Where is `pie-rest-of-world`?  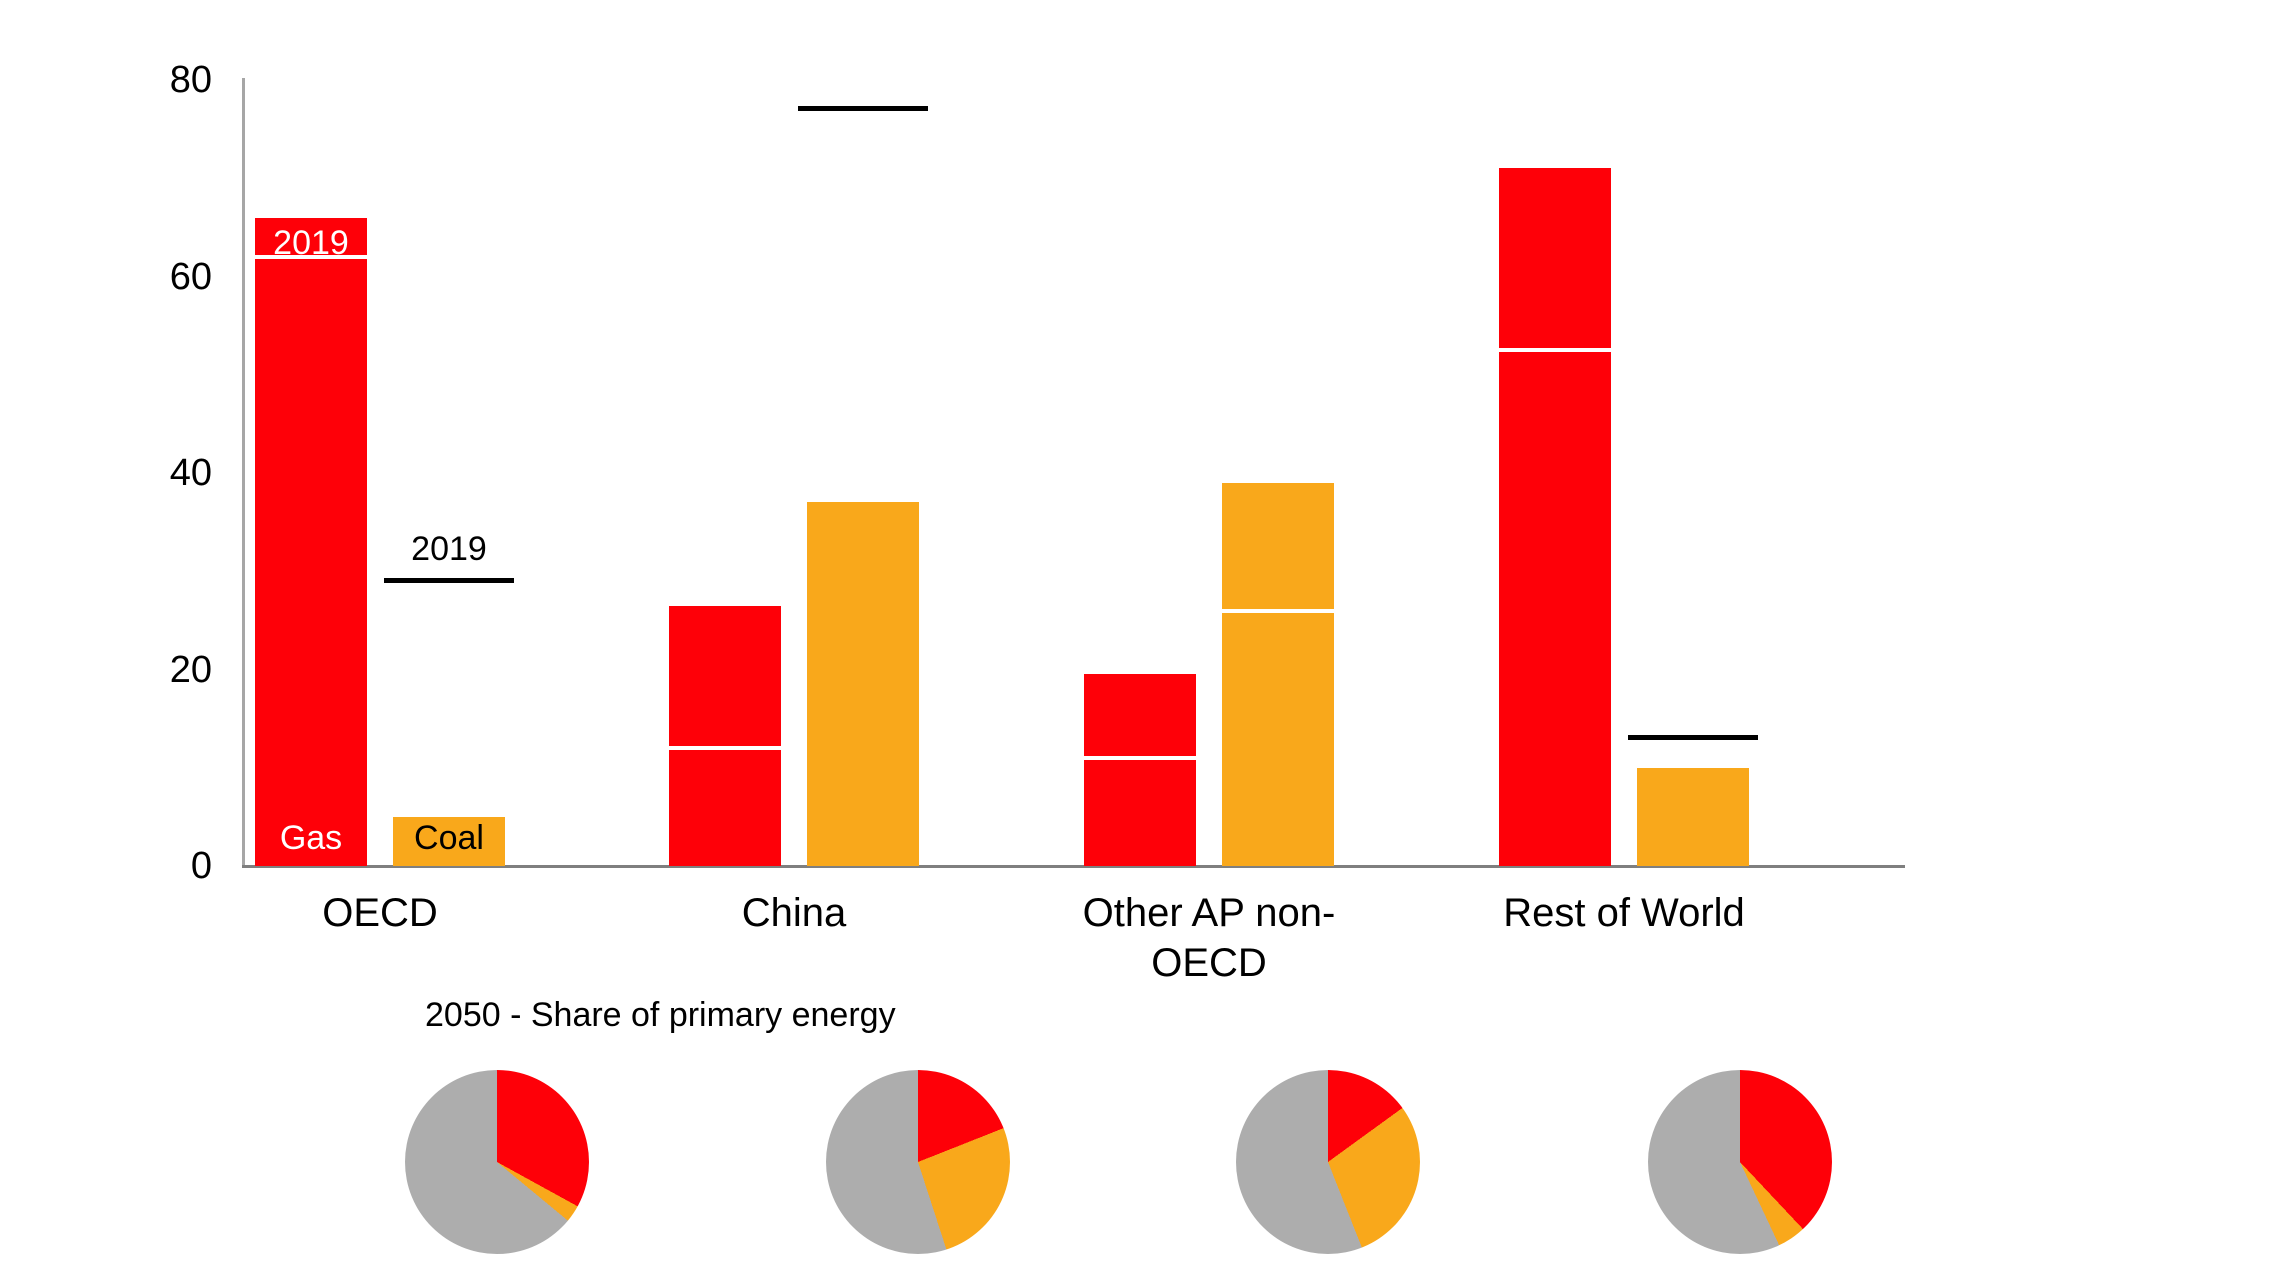 pie-rest-of-world is located at coordinates (1740, 1162).